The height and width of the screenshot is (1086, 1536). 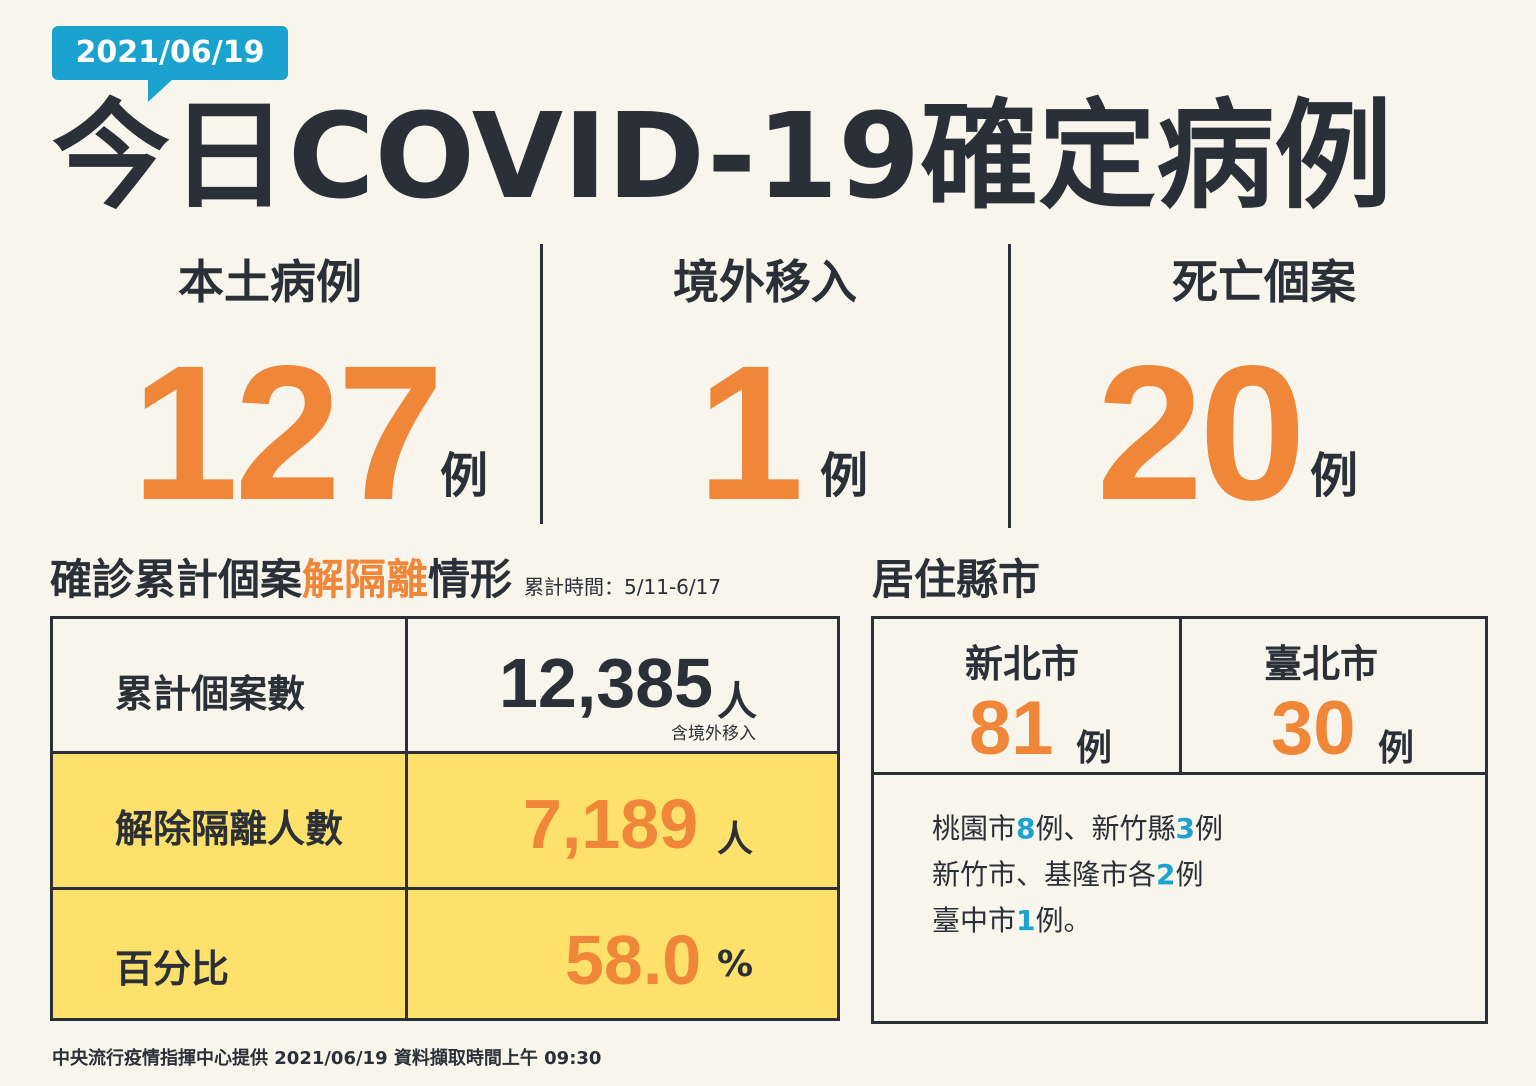 What do you see at coordinates (1026, 920) in the screenshot?
I see `case-count: 1` at bounding box center [1026, 920].